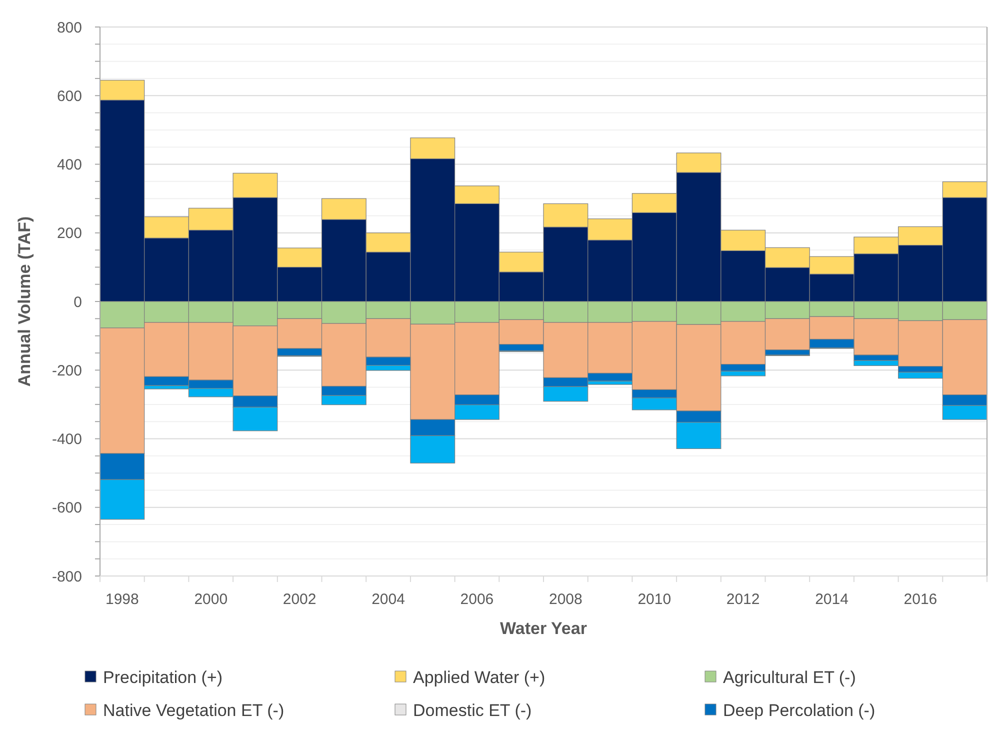 The image size is (993, 730). Describe the element at coordinates (565, 599) in the screenshot. I see `x-tick-label: 2008` at that location.